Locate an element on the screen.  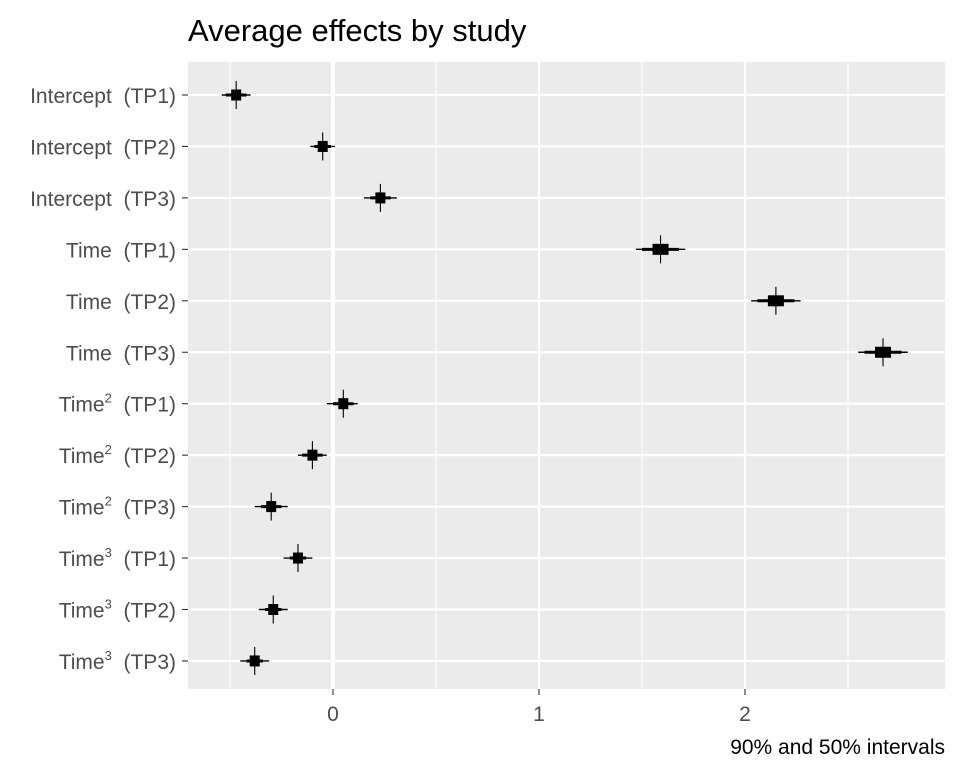
x-axis-labels: 0 1 2 is located at coordinates (539, 707).